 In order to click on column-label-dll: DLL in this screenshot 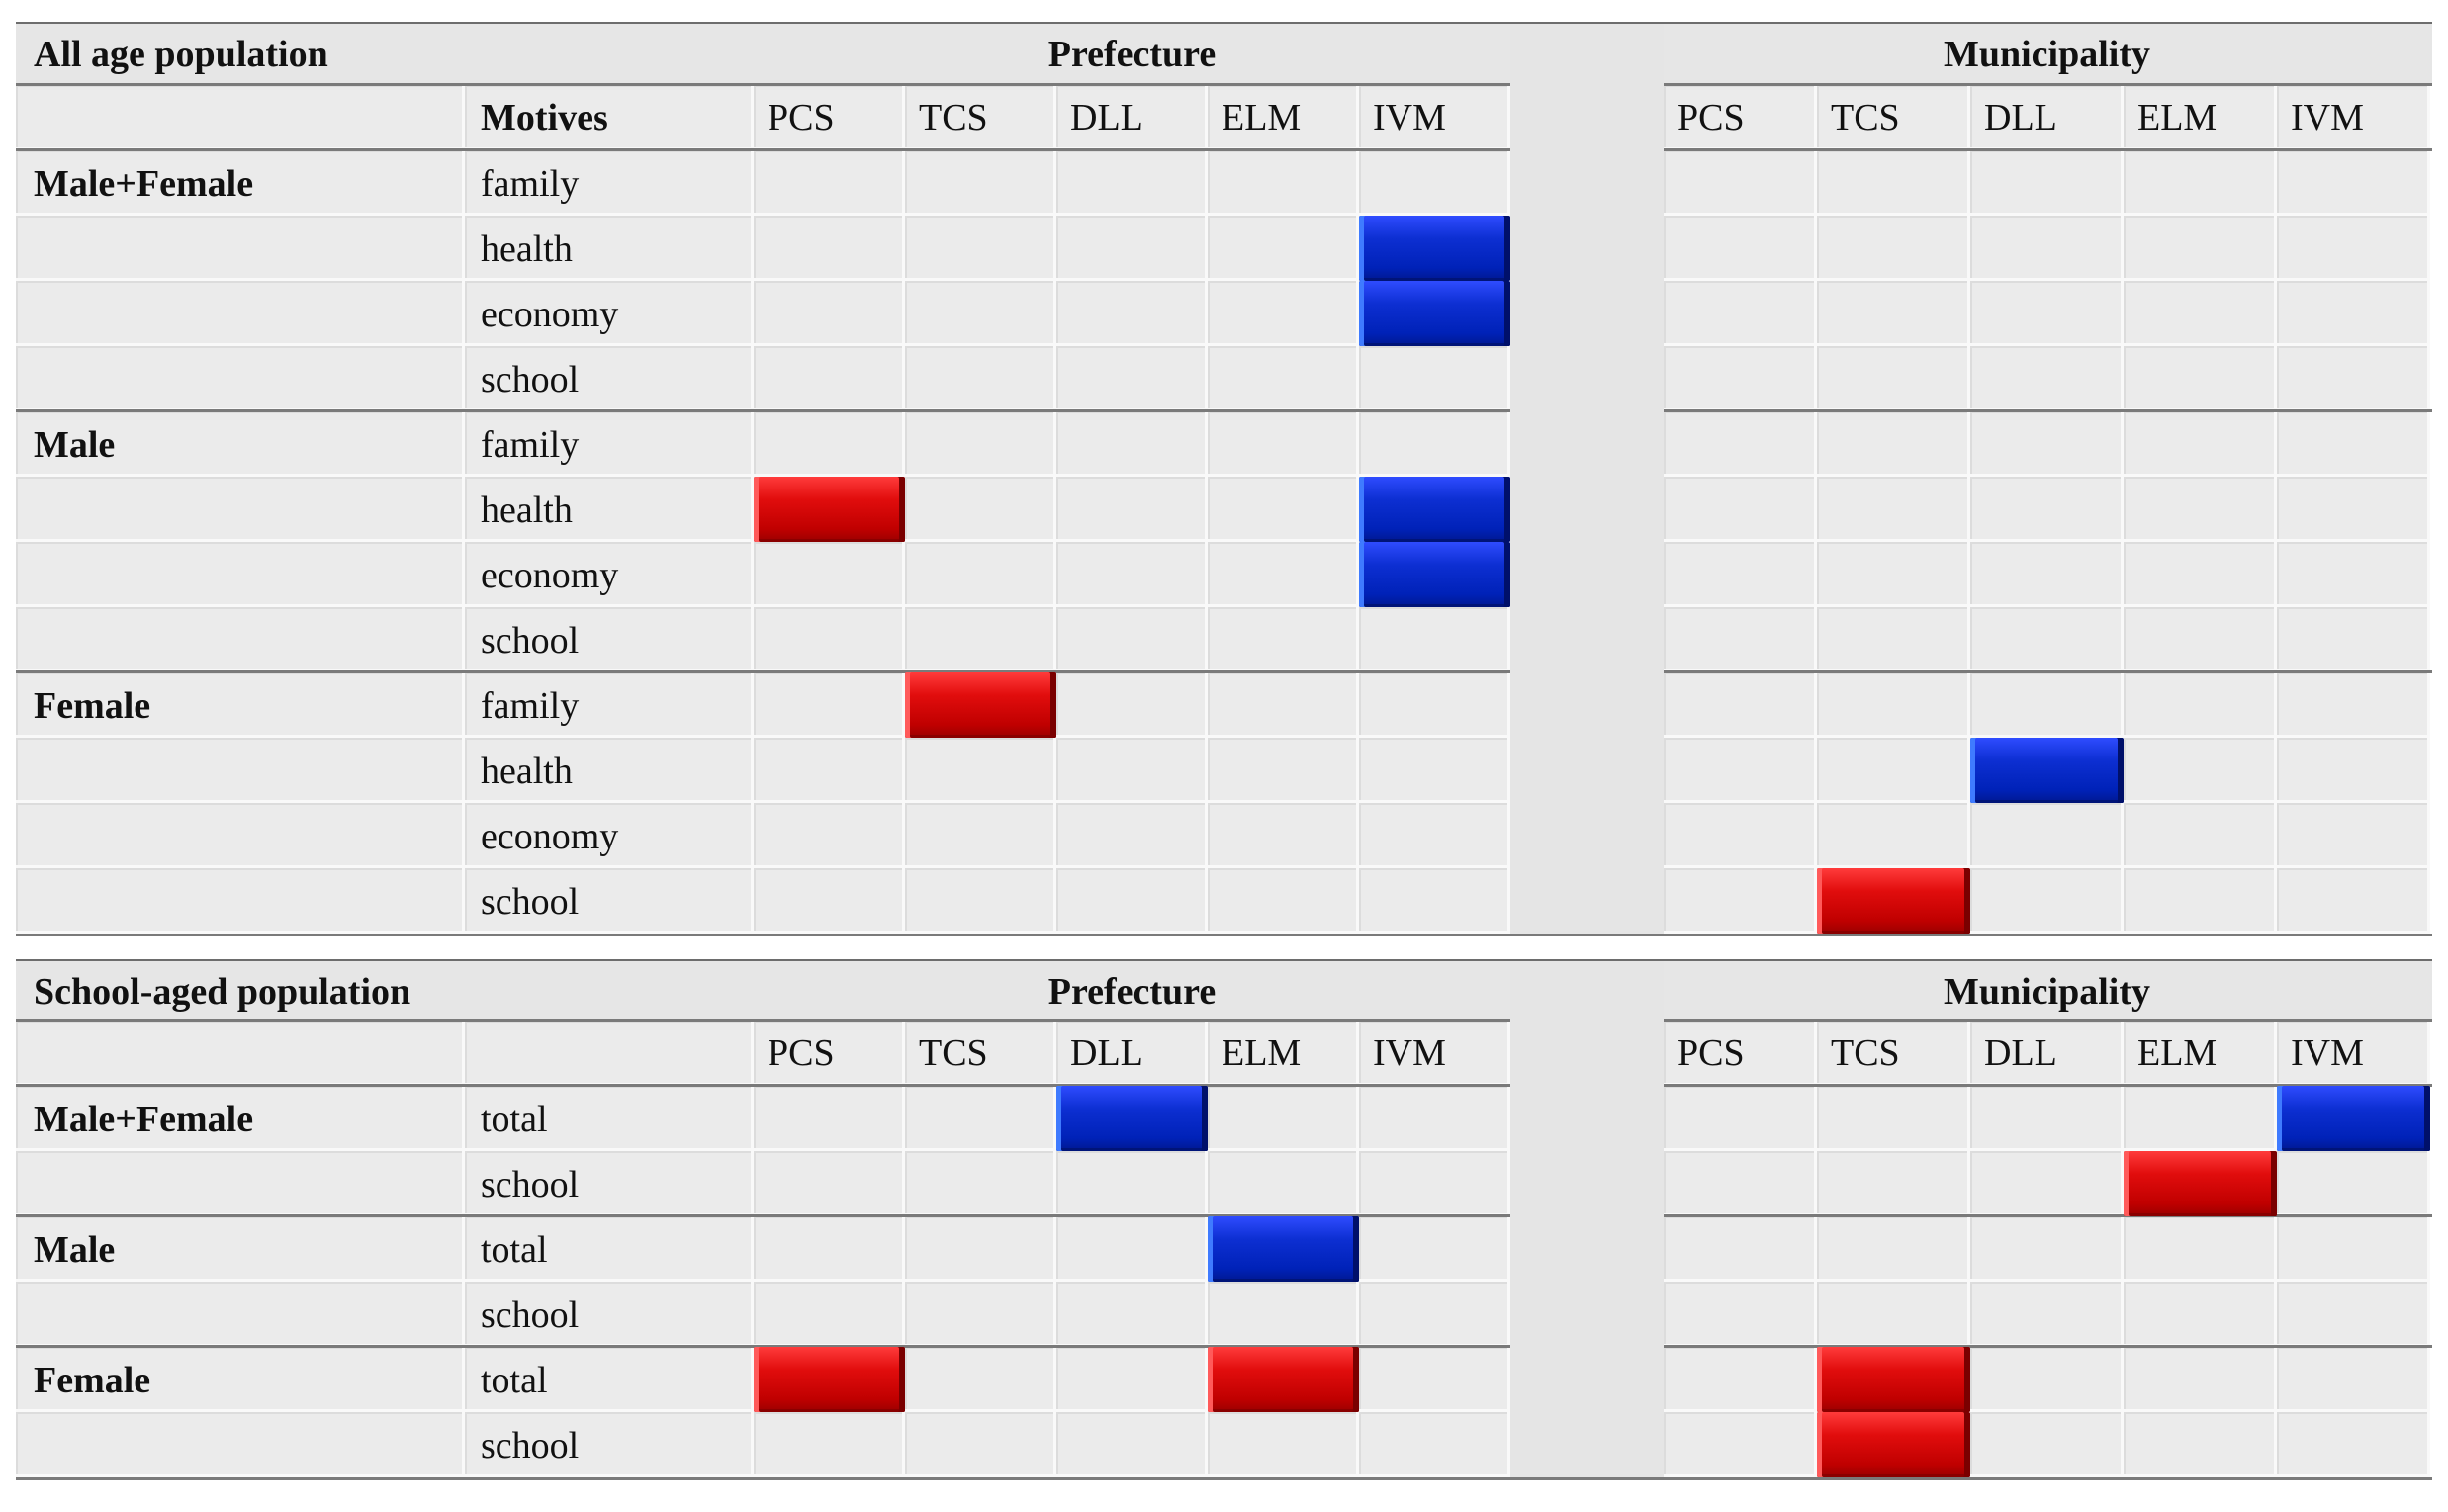, I will do `click(2020, 117)`.